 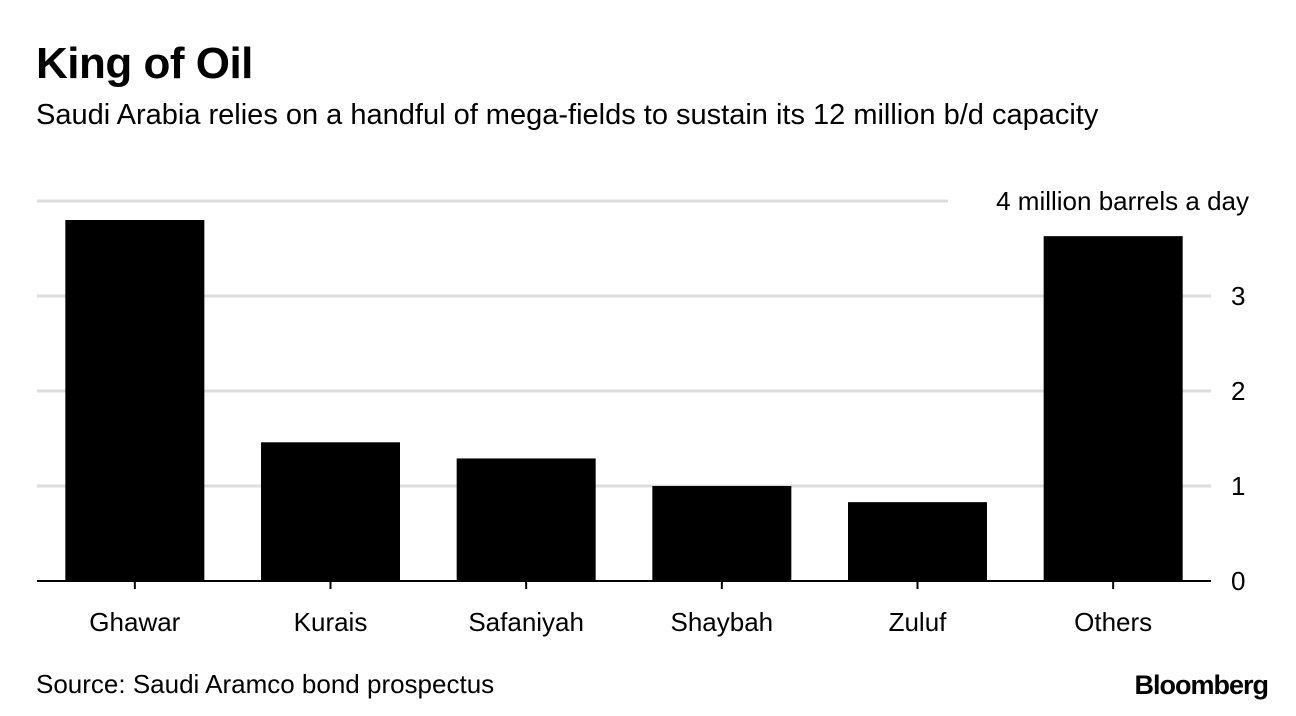 I want to click on y-axis-labels: 0 1 2 3 4 million barrels a day, so click(x=1122, y=391).